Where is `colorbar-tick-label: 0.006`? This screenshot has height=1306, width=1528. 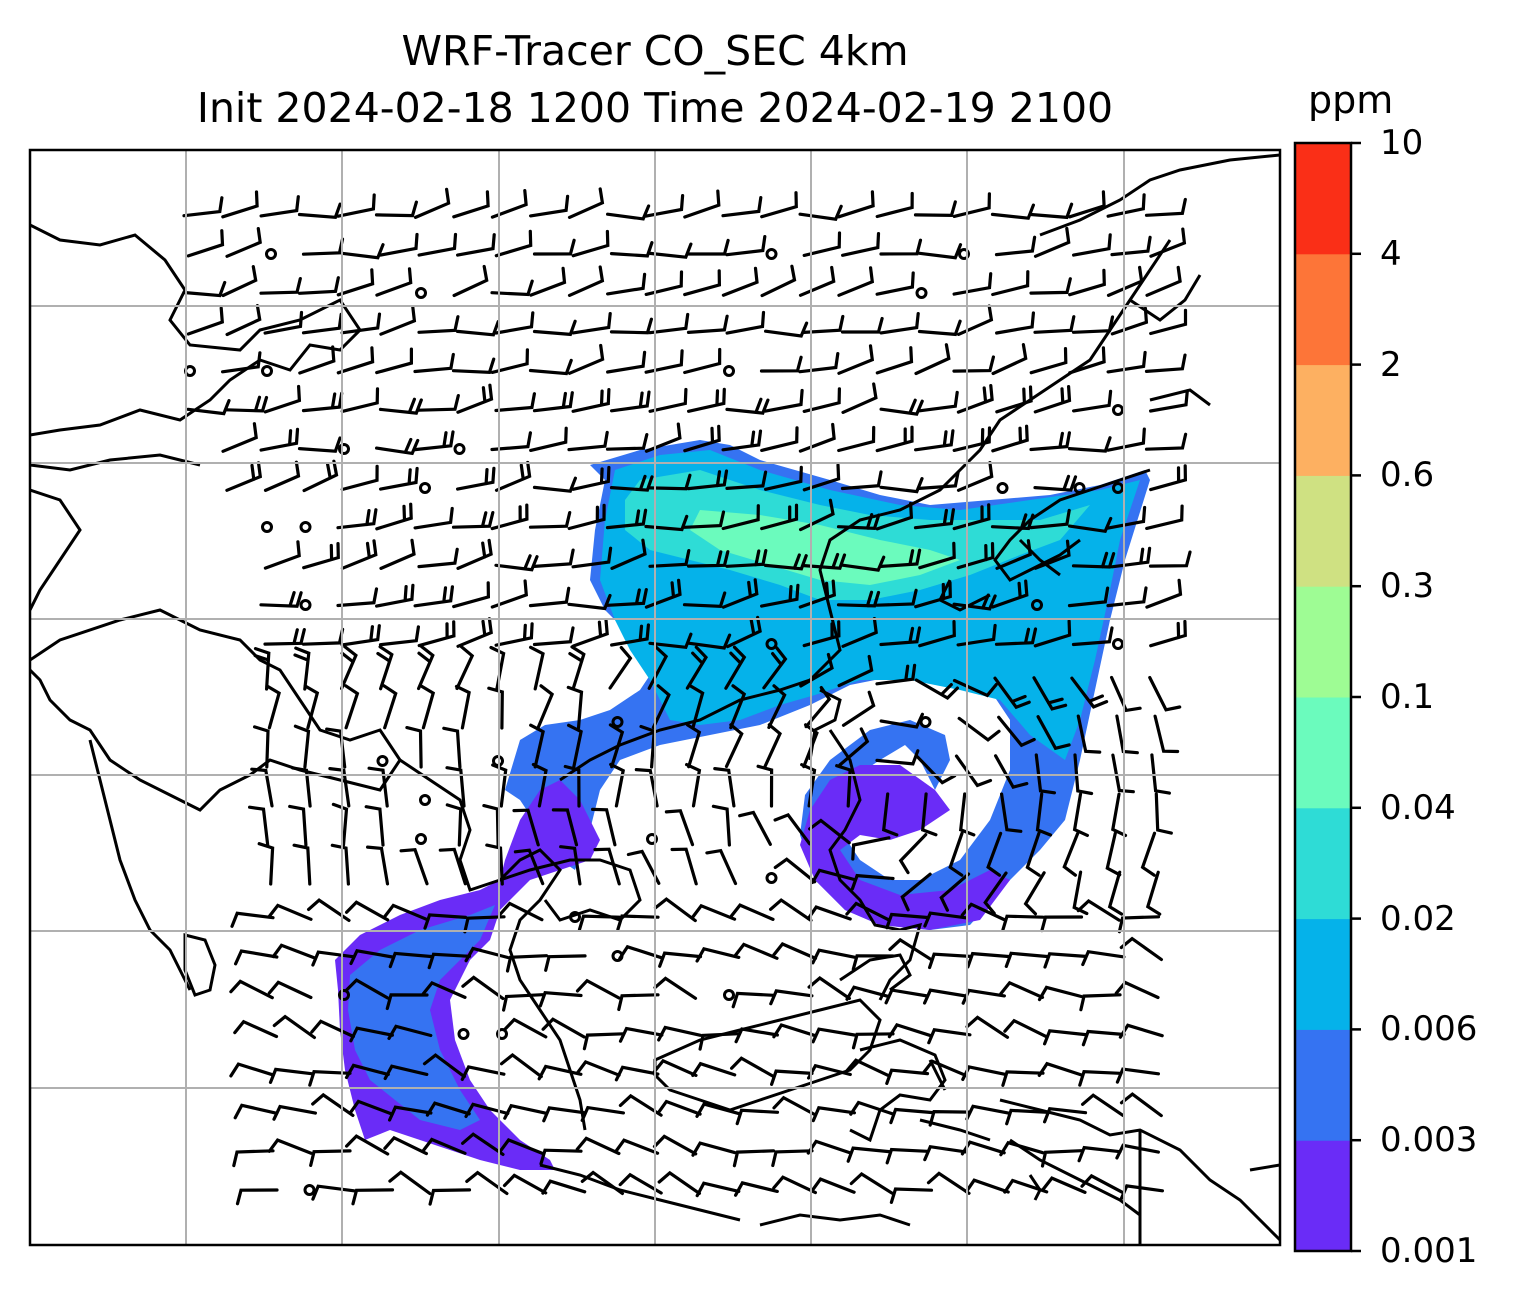
colorbar-tick-label: 0.006 is located at coordinates (1429, 1029).